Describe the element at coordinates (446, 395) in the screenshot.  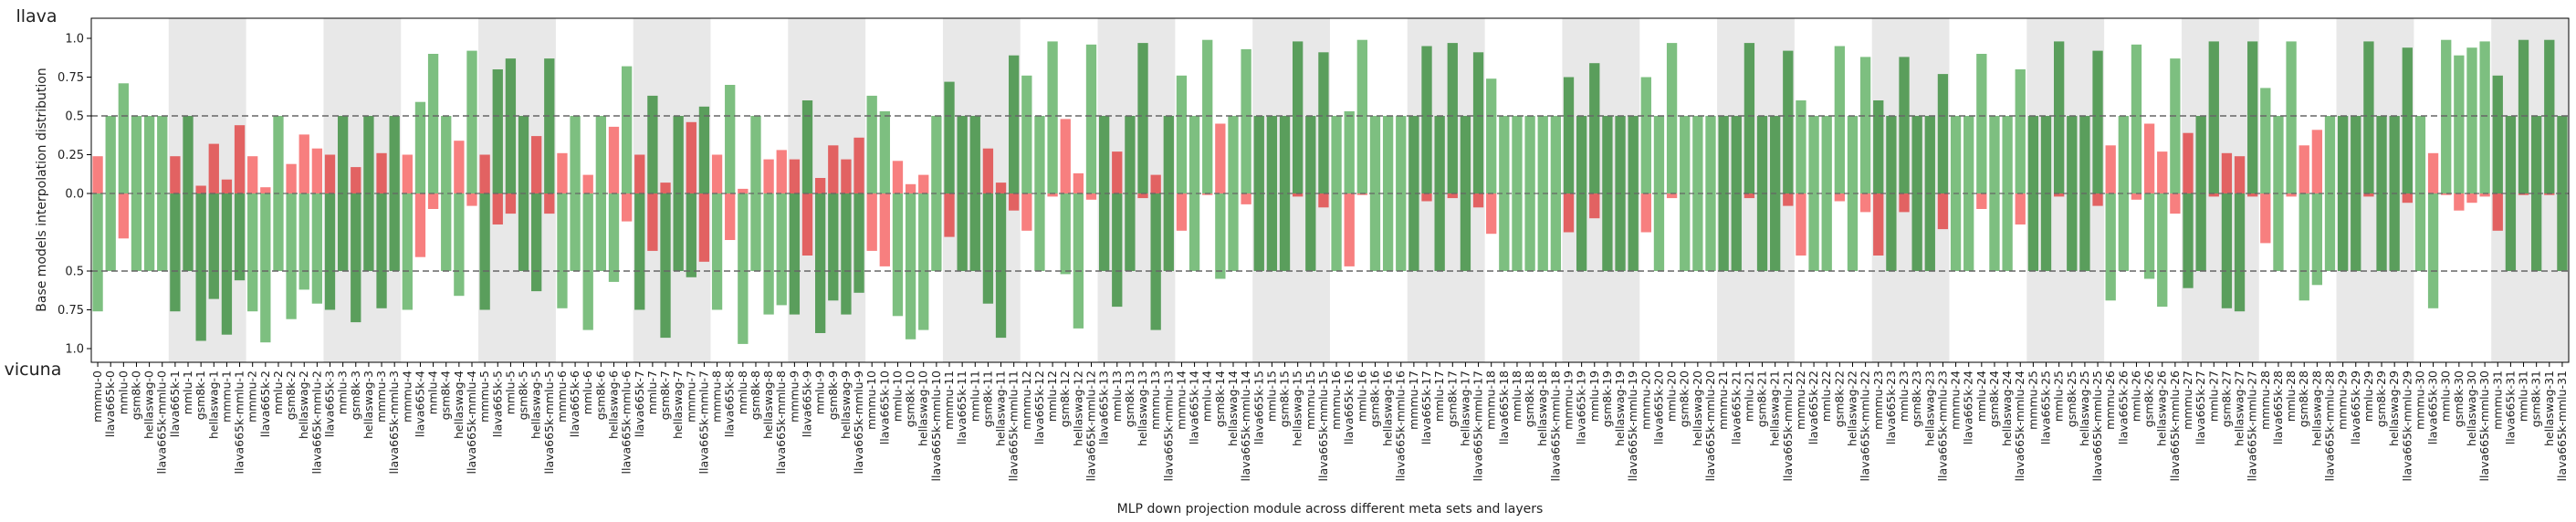
I see `x-tick-label-gsm8k-4: gsm8k-4` at that location.